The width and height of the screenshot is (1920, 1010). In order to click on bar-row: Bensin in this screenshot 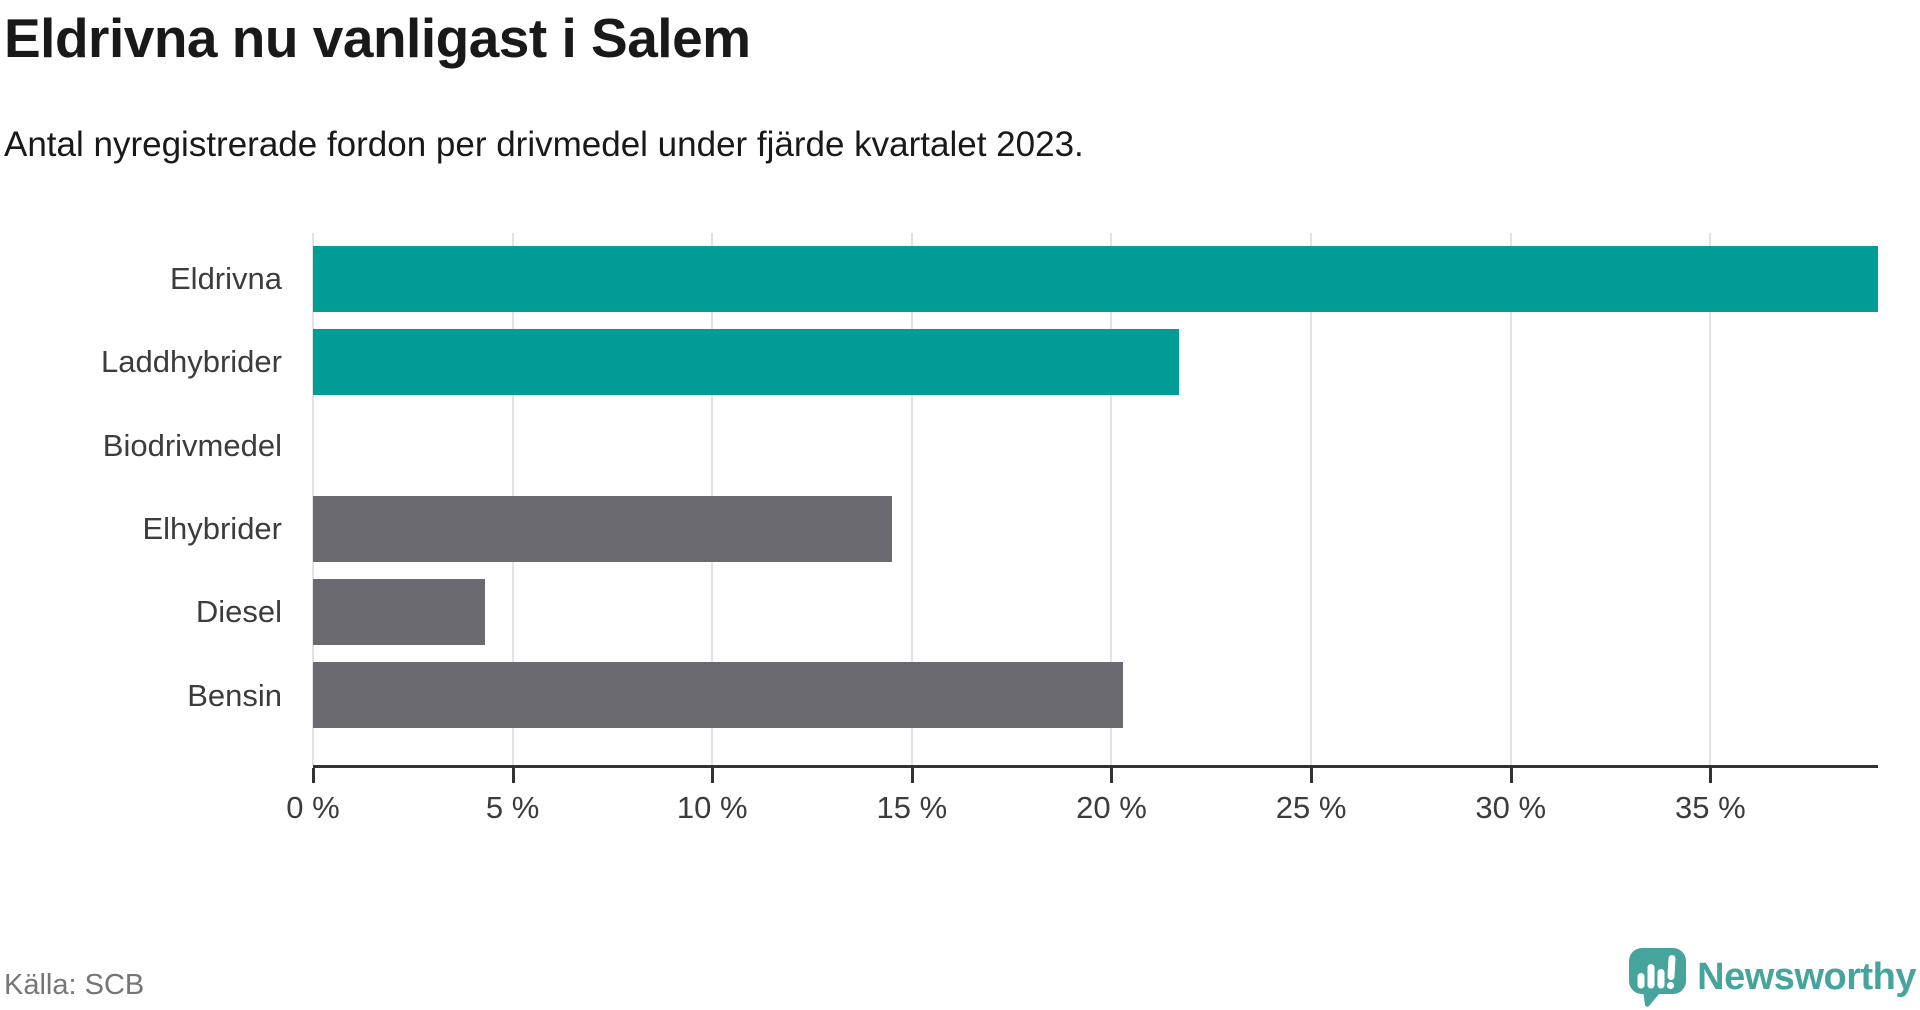, I will do `click(1032, 695)`.